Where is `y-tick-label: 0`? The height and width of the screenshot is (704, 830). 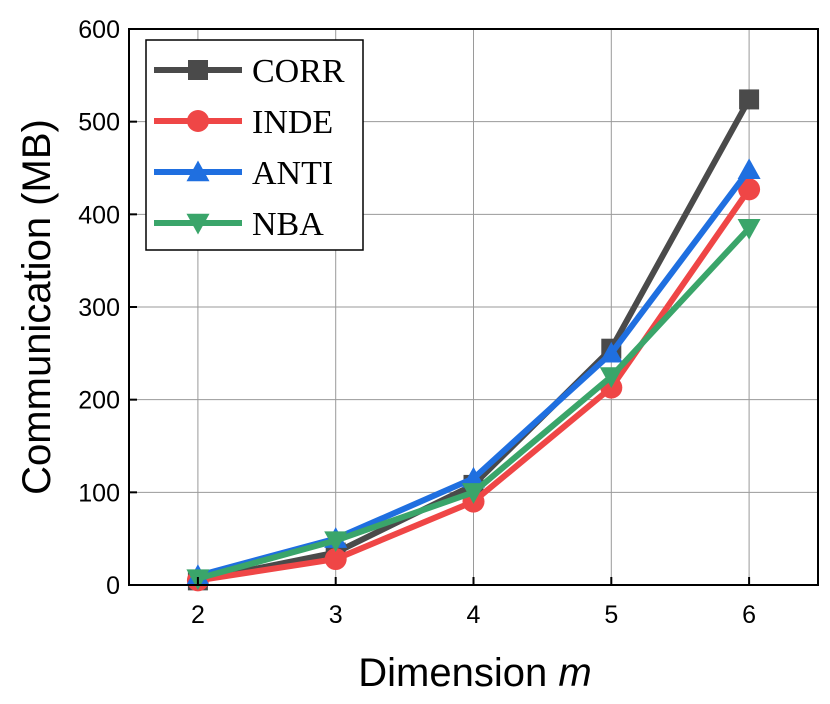 y-tick-label: 0 is located at coordinates (113, 586).